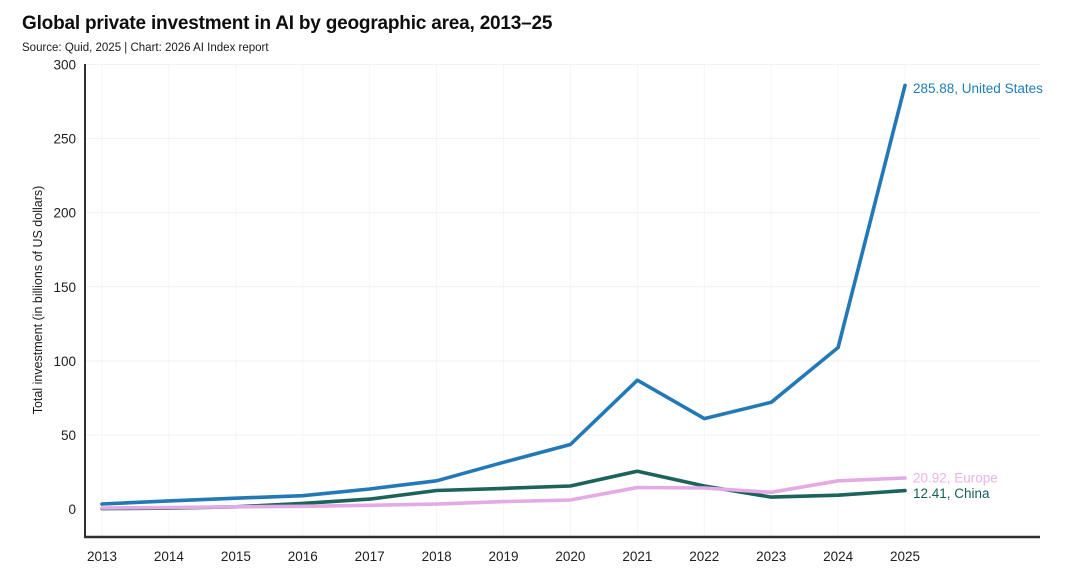 This screenshot has height=583, width=1080. Describe the element at coordinates (64, 213) in the screenshot. I see `y-tick-label: 200` at that location.